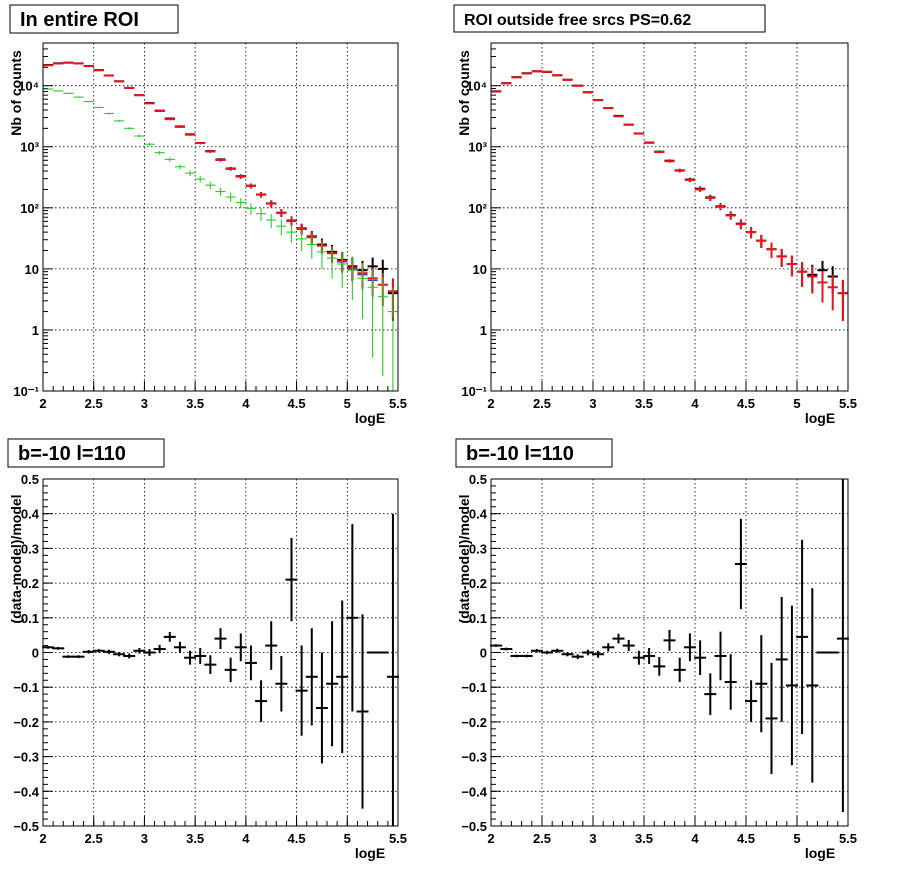 This screenshot has width=898, height=871. What do you see at coordinates (474, 391) in the screenshot?
I see `y-tick-label: 10⁻¹` at bounding box center [474, 391].